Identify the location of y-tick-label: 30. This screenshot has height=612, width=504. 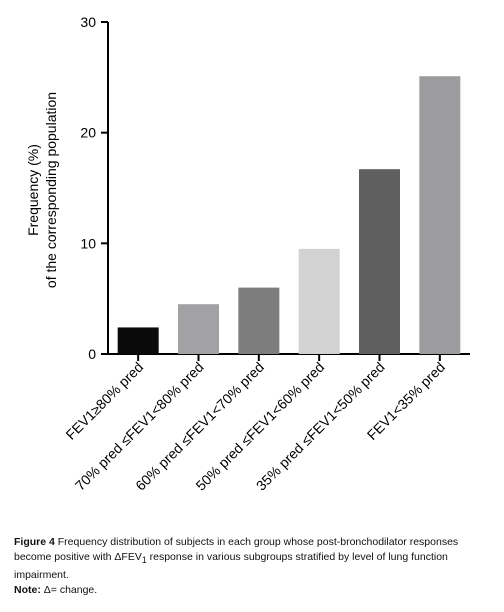
(88, 22).